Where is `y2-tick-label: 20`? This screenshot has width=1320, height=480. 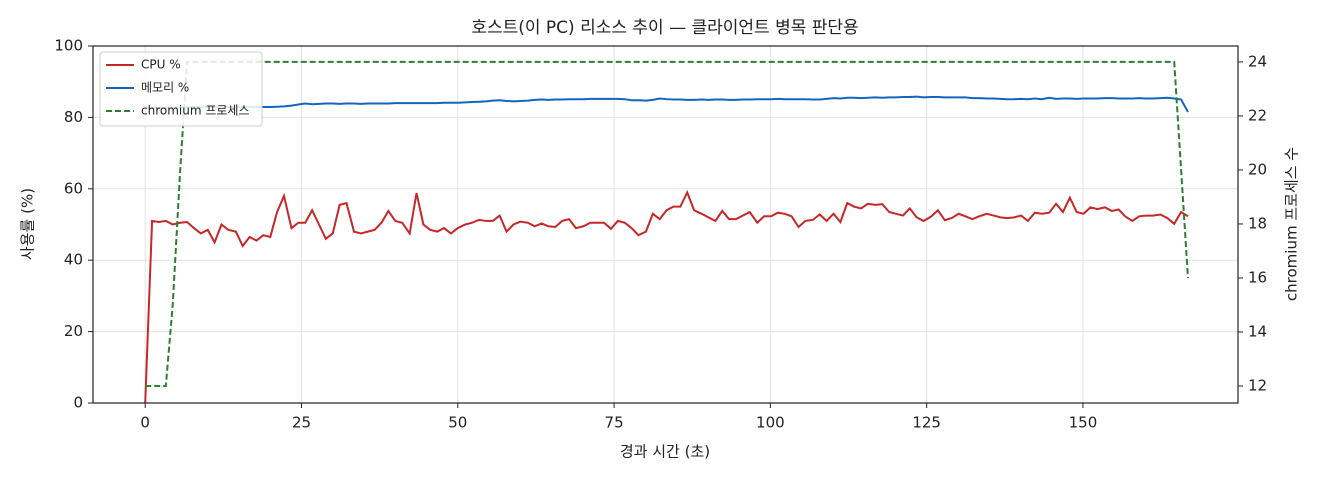
y2-tick-label: 20 is located at coordinates (1257, 169).